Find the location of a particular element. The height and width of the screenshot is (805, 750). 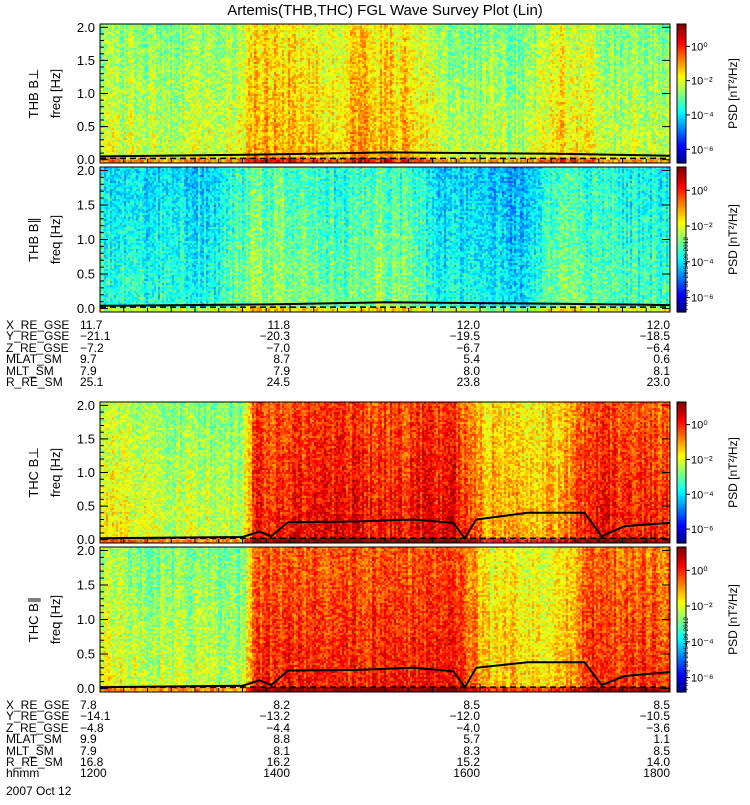

ephemeris-label: MLAT_SM is located at coordinates (34, 359).